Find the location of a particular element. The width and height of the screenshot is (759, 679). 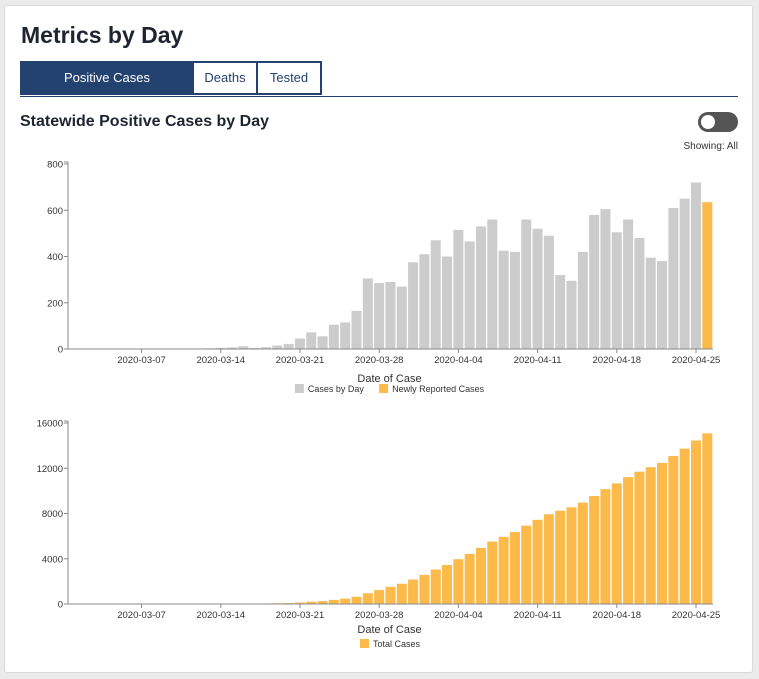

section-title: Statewide Positive Cases by Day is located at coordinates (144, 121).